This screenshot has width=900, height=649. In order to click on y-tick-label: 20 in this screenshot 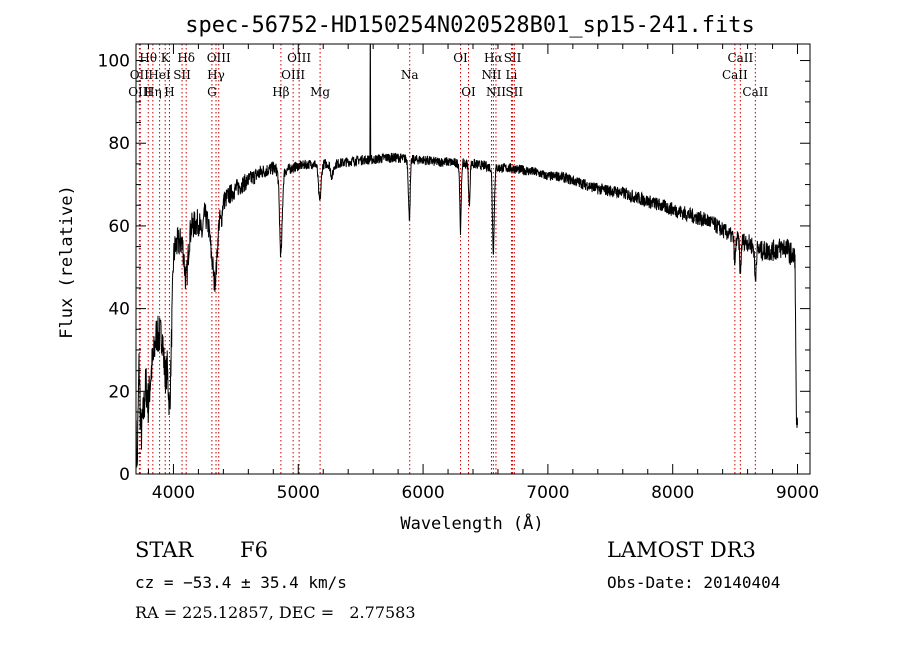, I will do `click(119, 392)`.